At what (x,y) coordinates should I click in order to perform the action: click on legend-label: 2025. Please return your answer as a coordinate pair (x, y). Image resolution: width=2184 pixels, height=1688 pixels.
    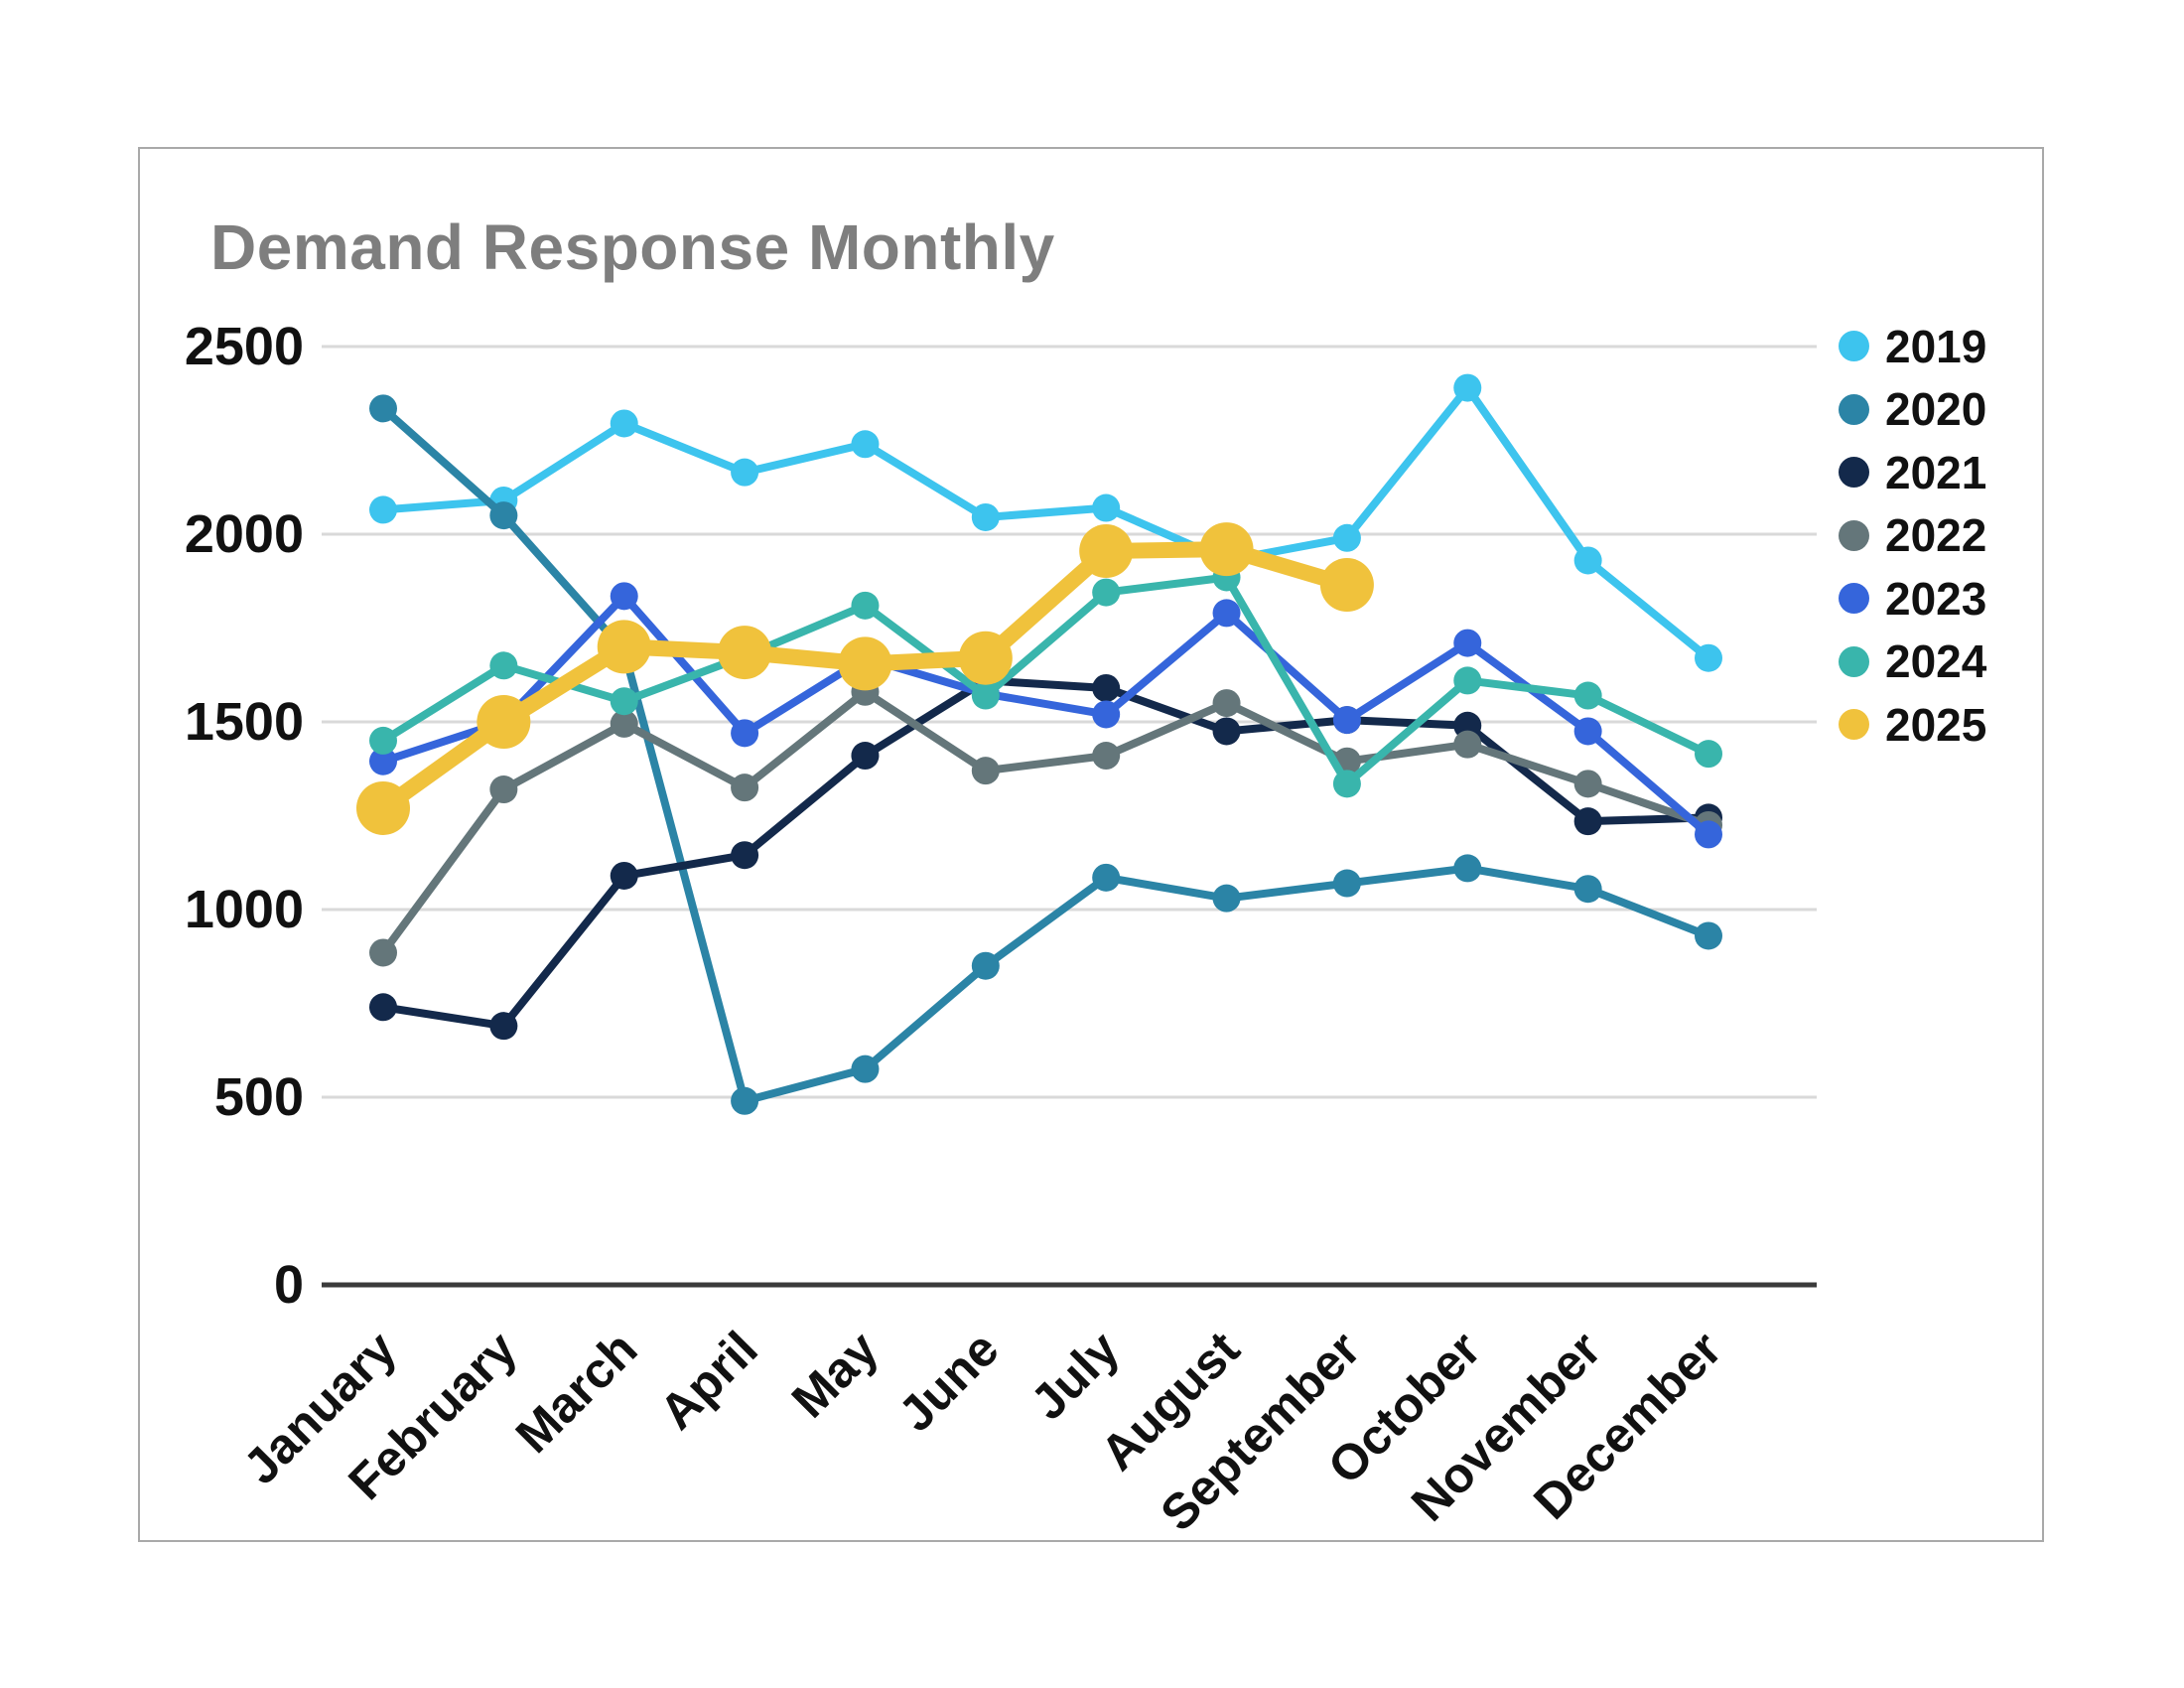
    Looking at the image, I should click on (1936, 724).